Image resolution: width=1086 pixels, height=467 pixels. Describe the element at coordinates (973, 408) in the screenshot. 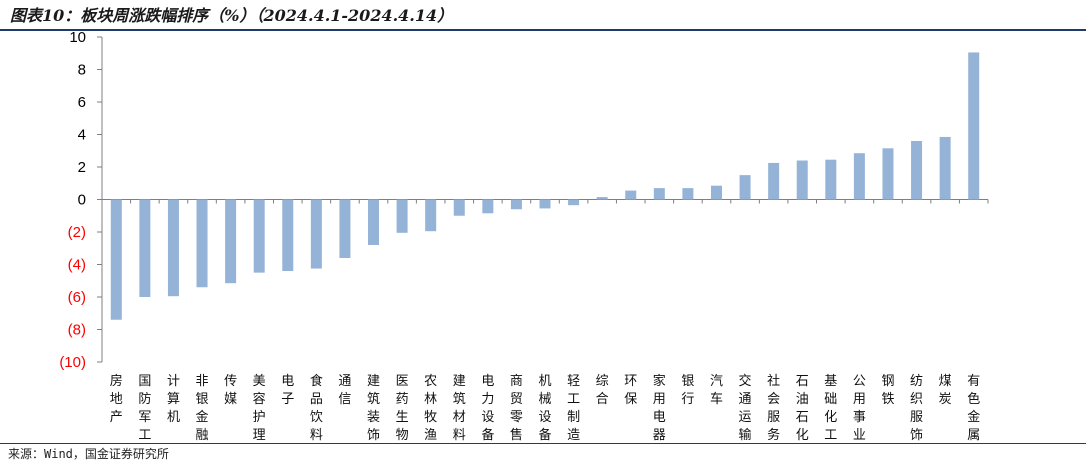

I see `x-category-label: 有色金属` at that location.